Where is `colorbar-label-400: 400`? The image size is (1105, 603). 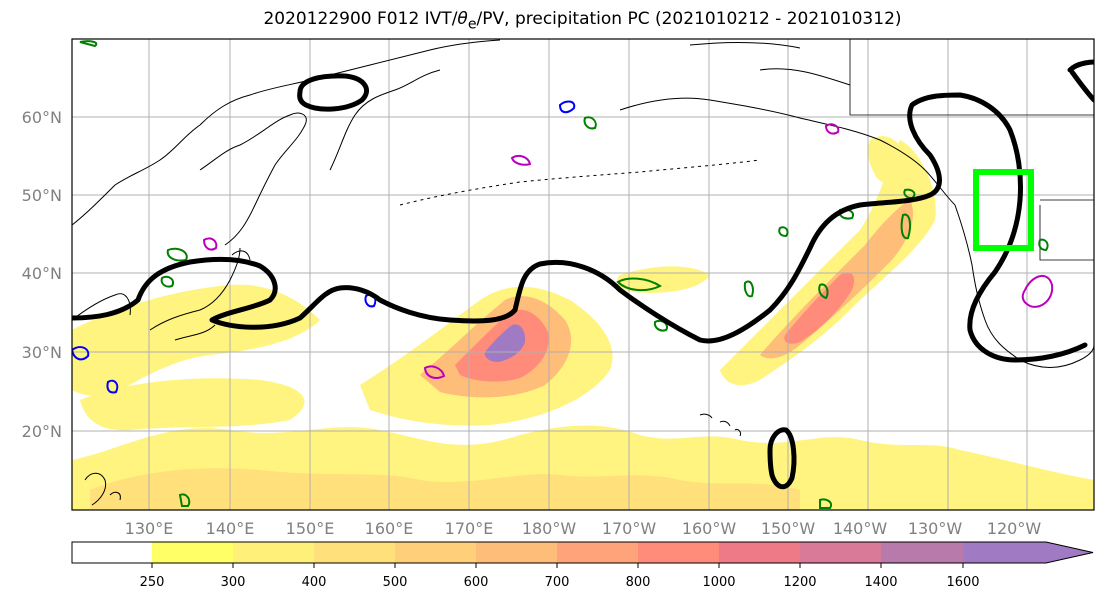
colorbar-label-400: 400 is located at coordinates (314, 582).